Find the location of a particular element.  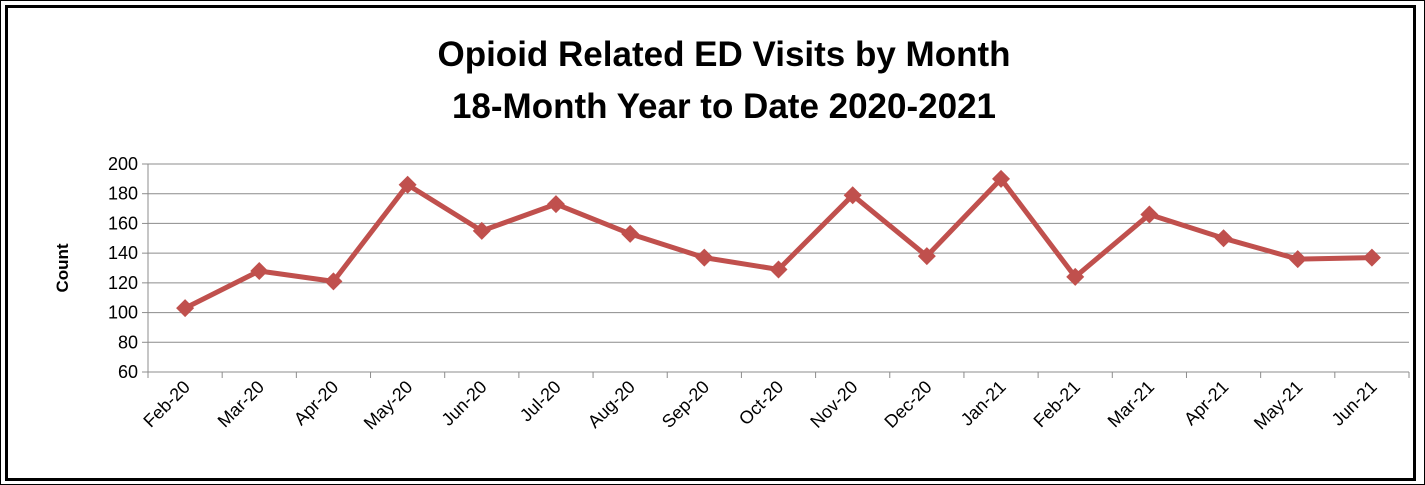

x-tick-label: Jul-20 is located at coordinates (540, 401).